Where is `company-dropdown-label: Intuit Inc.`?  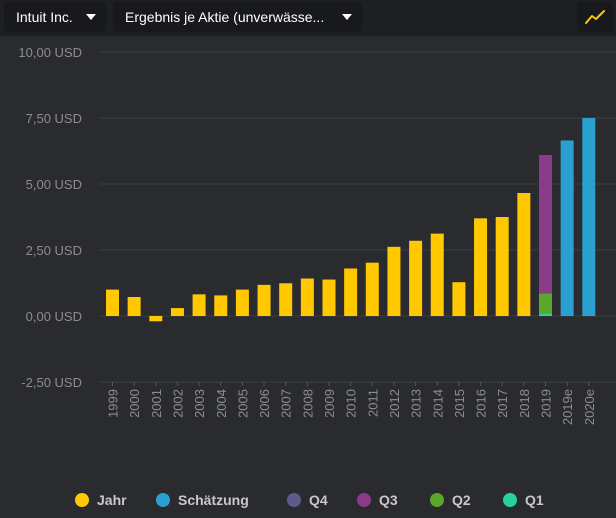
company-dropdown-label: Intuit Inc. is located at coordinates (44, 17).